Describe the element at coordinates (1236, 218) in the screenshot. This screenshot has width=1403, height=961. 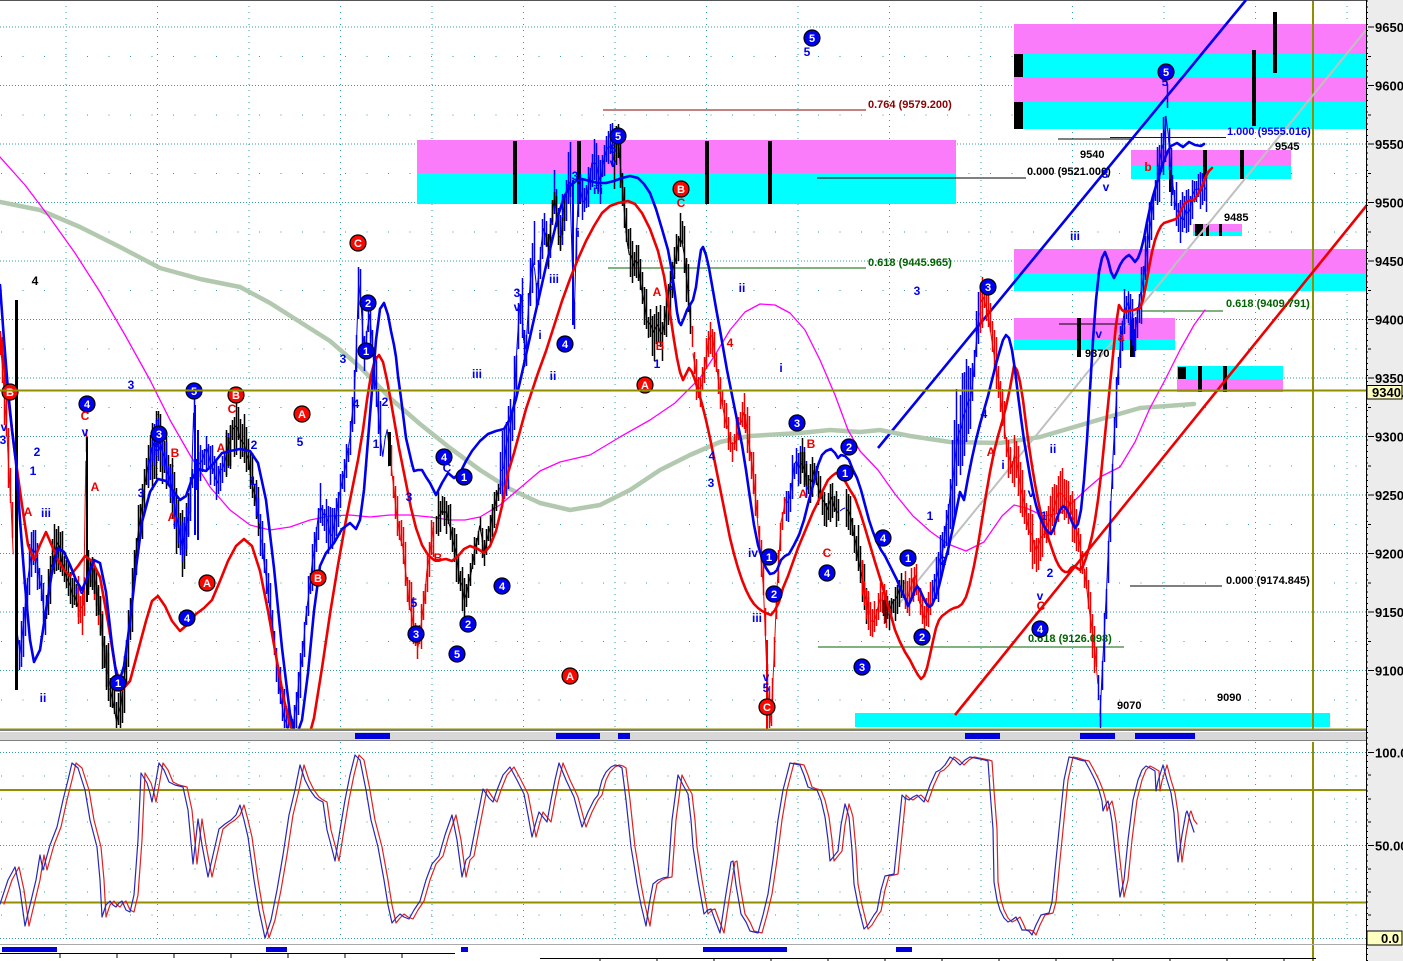
I see `svg-text: 9485` at that location.